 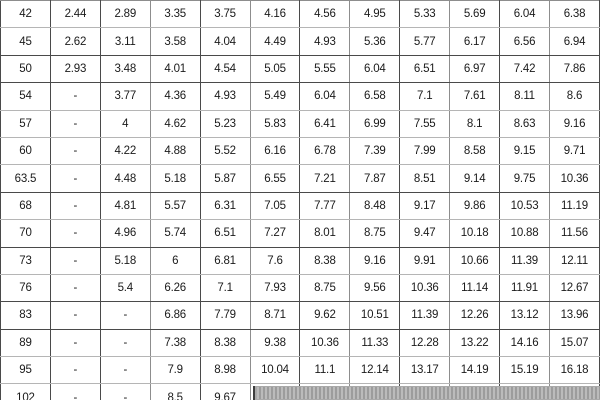 I want to click on table-cell: 7.1, so click(x=425, y=96).